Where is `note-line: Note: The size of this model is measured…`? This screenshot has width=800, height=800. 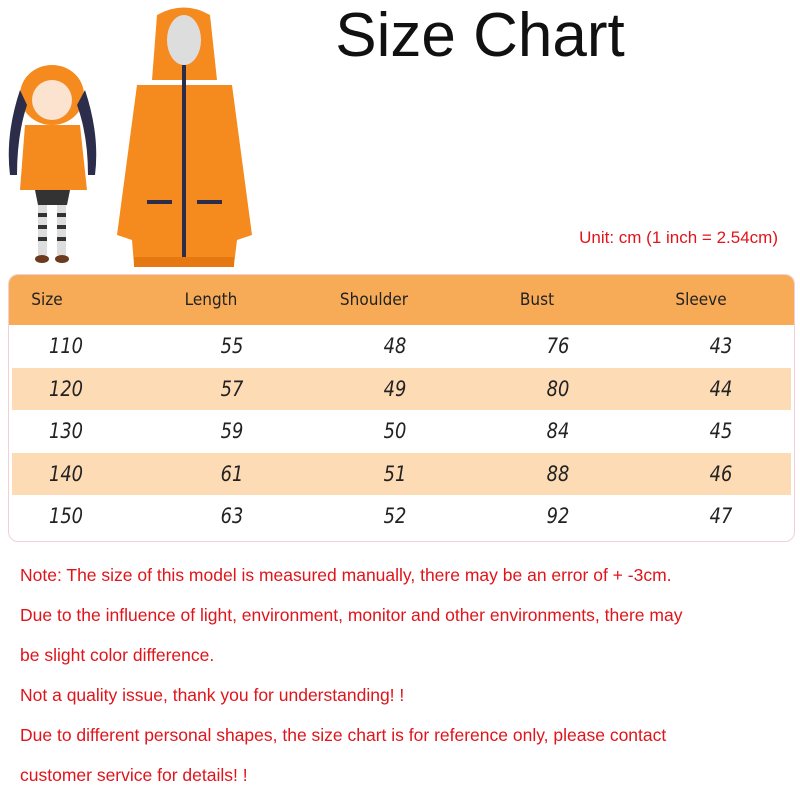 note-line: Note: The size of this model is measured… is located at coordinates (346, 575).